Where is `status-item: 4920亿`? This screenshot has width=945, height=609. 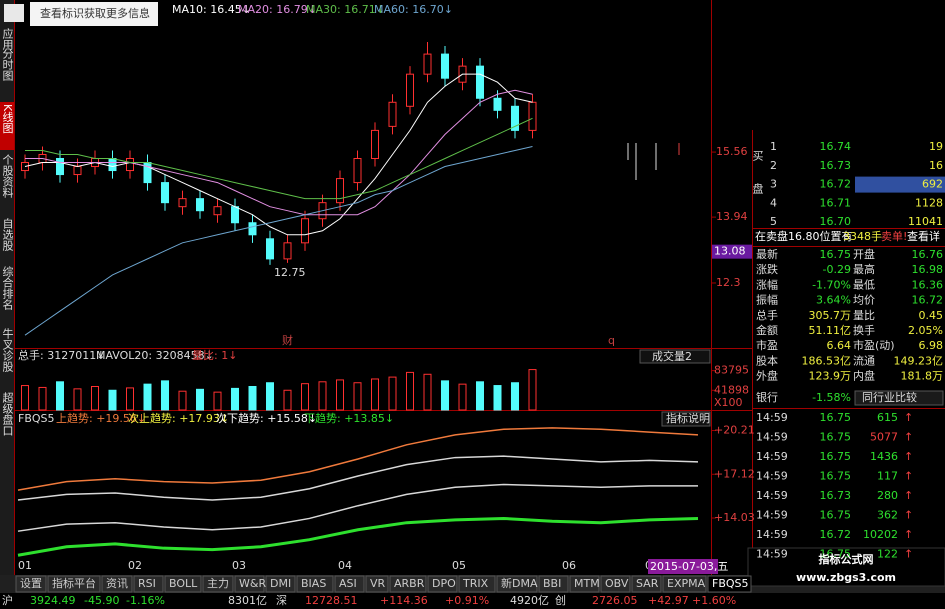
status-item: 4920亿 is located at coordinates (529, 600).